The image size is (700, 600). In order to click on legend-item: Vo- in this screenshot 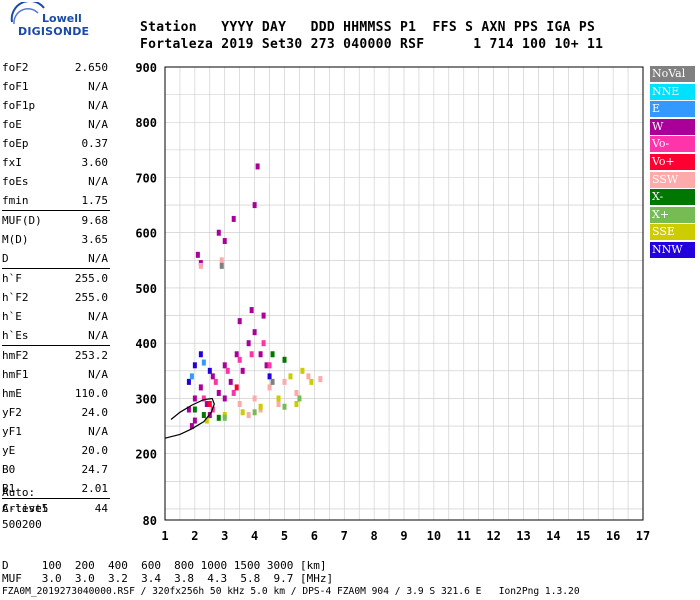, I will do `click(672, 144)`.